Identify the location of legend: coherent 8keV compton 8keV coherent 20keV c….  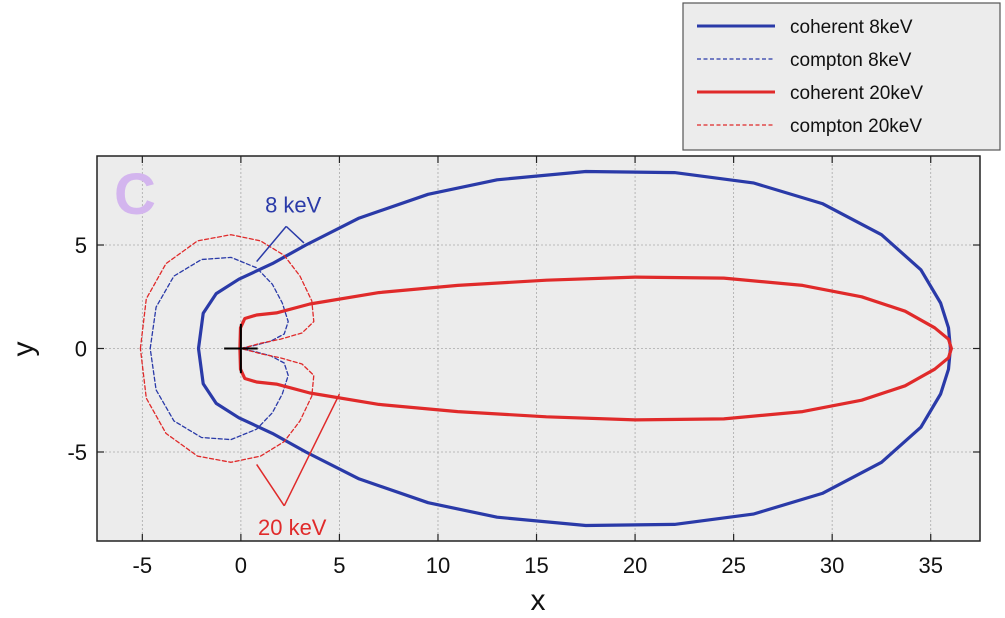
(841, 76).